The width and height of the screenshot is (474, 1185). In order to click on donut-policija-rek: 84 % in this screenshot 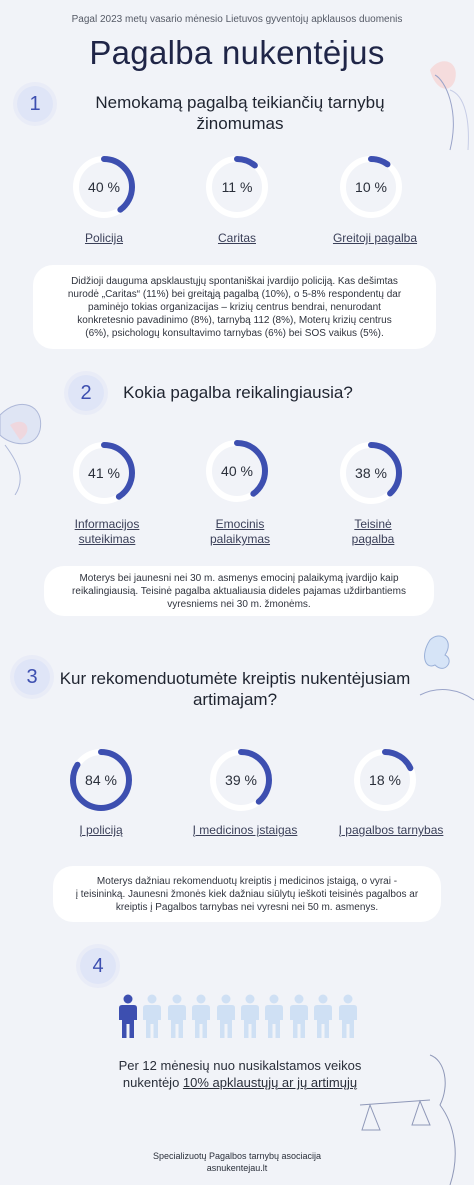, I will do `click(101, 780)`.